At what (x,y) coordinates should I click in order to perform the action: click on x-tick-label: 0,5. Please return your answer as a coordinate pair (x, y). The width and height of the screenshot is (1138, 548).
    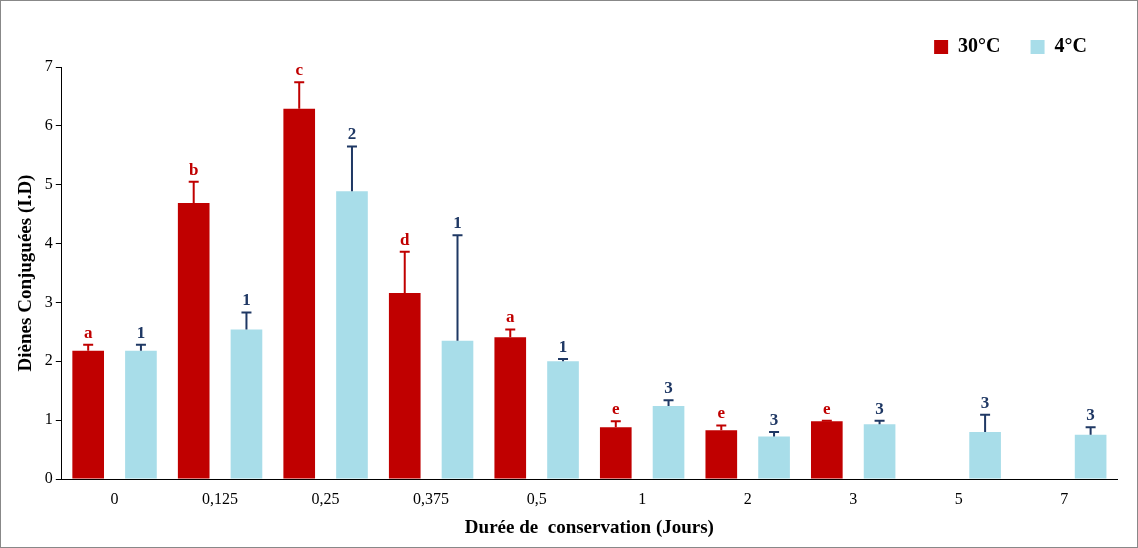
    Looking at the image, I should click on (536, 498).